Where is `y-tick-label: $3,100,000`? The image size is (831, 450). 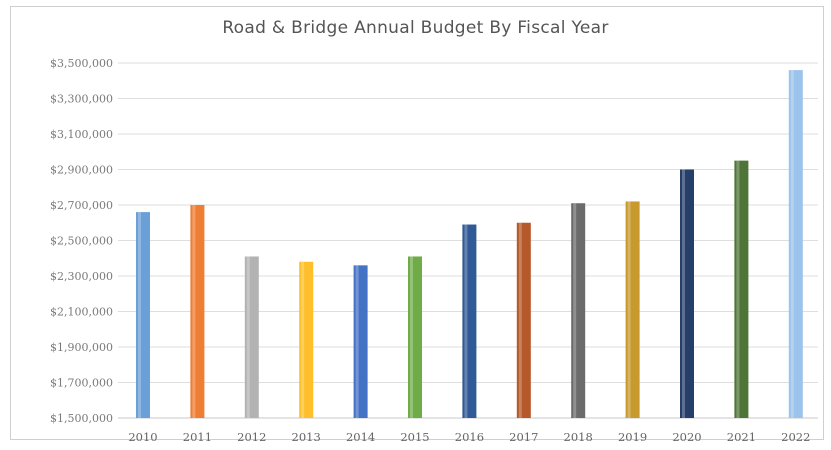
y-tick-label: $3,100,000 is located at coordinates (81, 134).